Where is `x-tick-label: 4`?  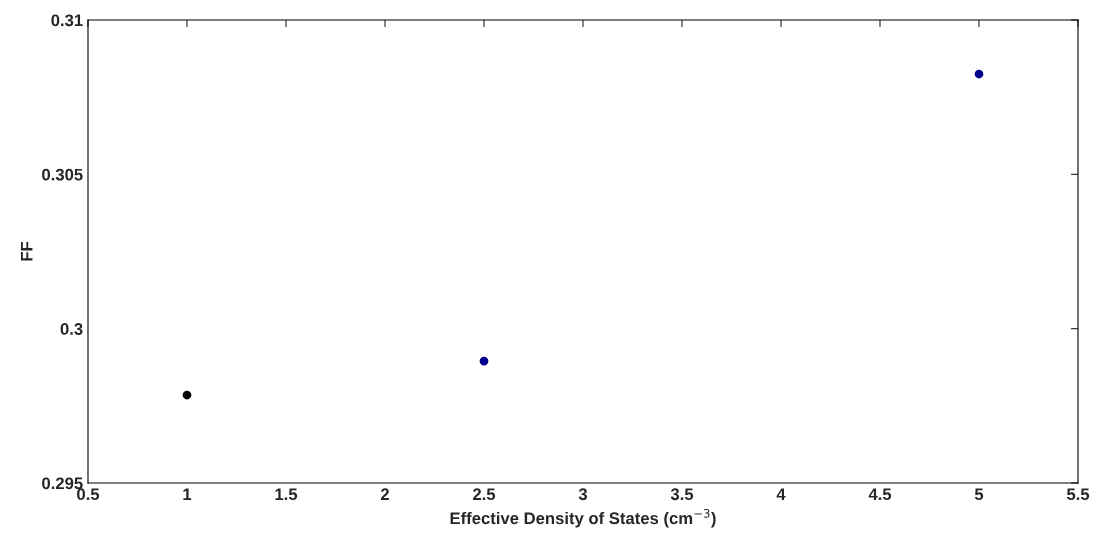
x-tick-label: 4 is located at coordinates (781, 494).